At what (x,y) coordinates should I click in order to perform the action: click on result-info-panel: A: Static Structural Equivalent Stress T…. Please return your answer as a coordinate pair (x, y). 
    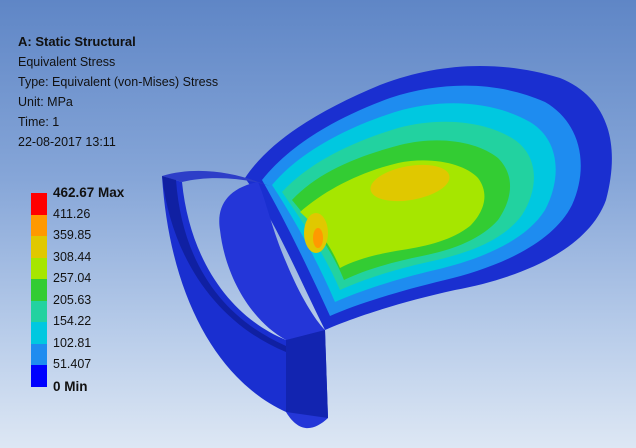
    Looking at the image, I should click on (118, 92).